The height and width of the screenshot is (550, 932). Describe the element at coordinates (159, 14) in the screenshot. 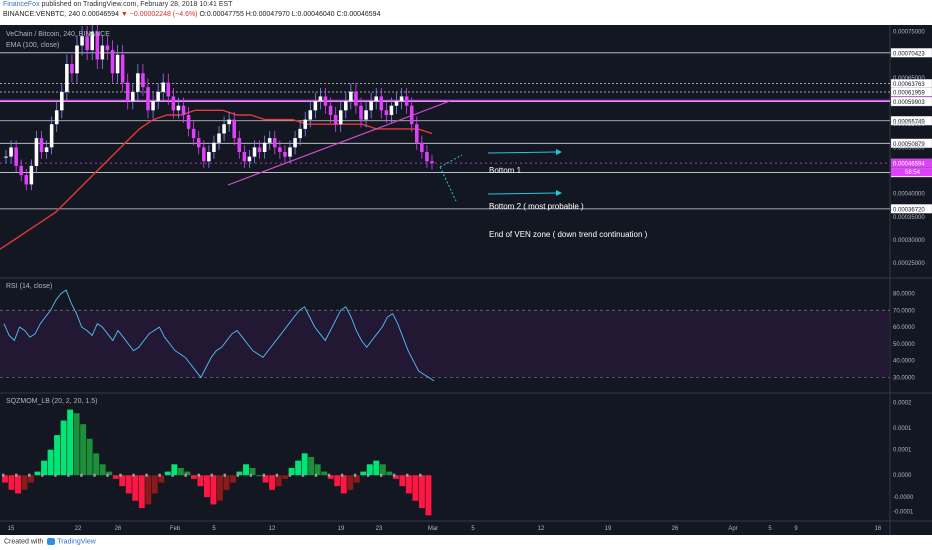

I see `change-text: ▼ −0.00002248 (−4.6%)` at that location.